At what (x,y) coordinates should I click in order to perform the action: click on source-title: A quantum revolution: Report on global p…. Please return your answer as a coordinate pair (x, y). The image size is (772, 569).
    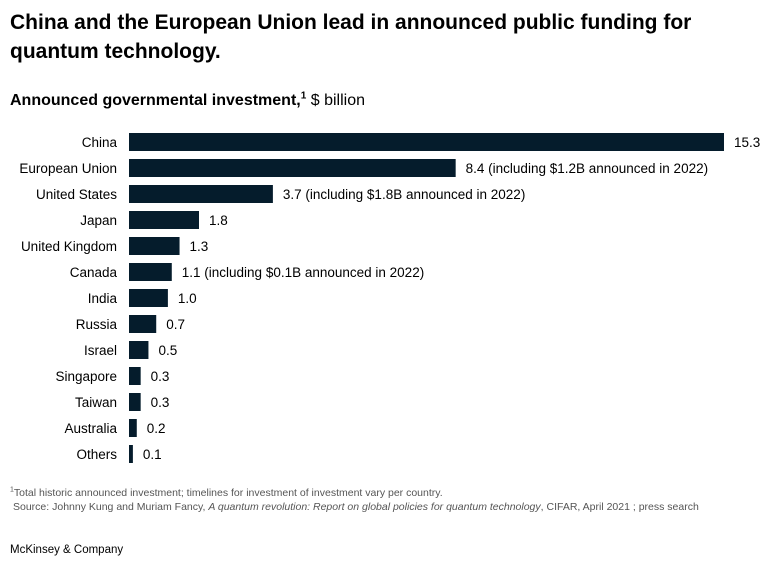
    Looking at the image, I should click on (374, 506).